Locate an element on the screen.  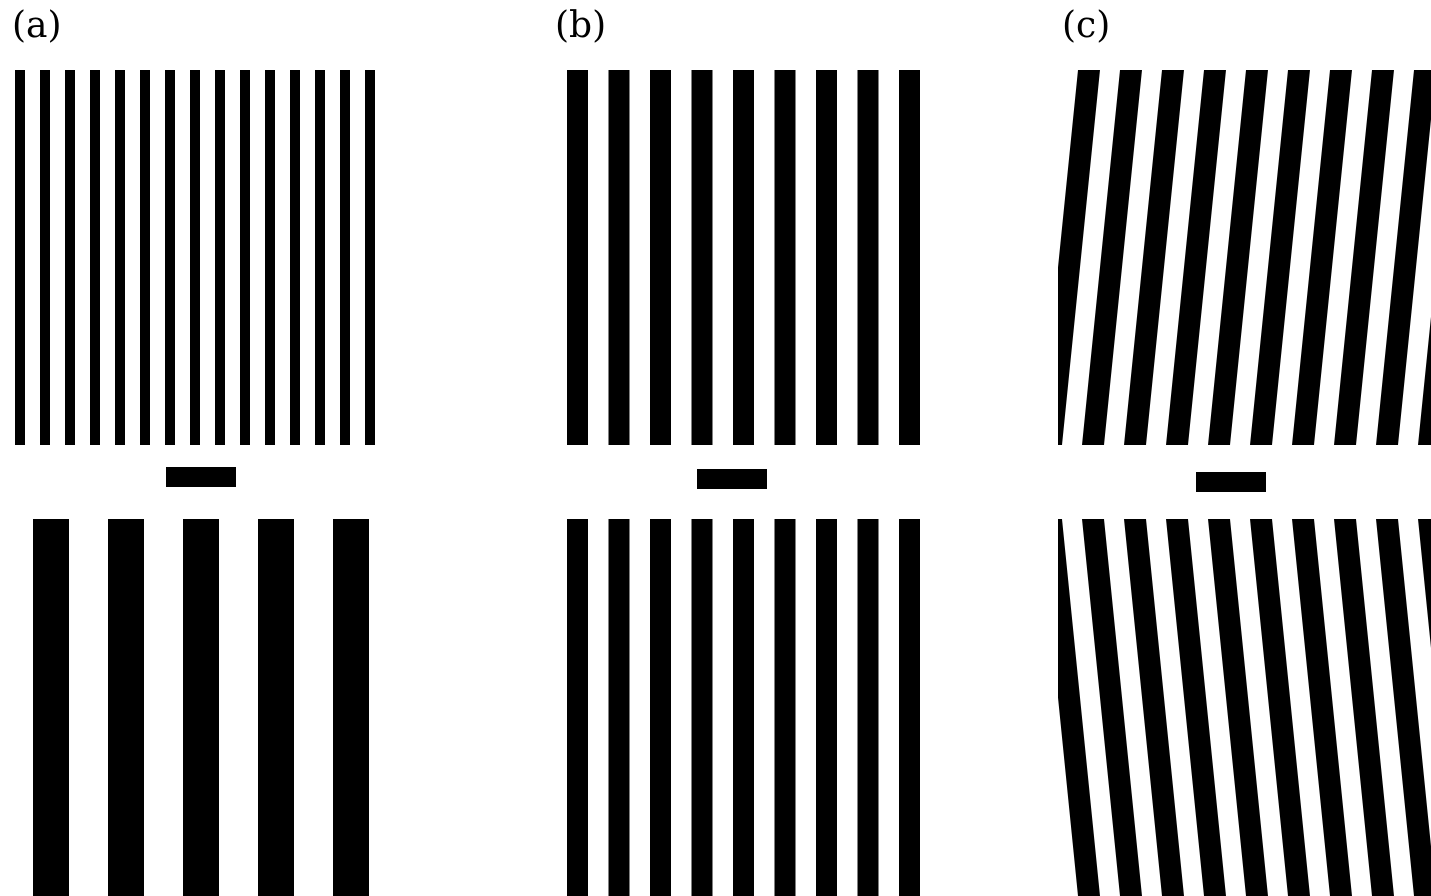
panel-a-bottom-grating is located at coordinates (201, 707).